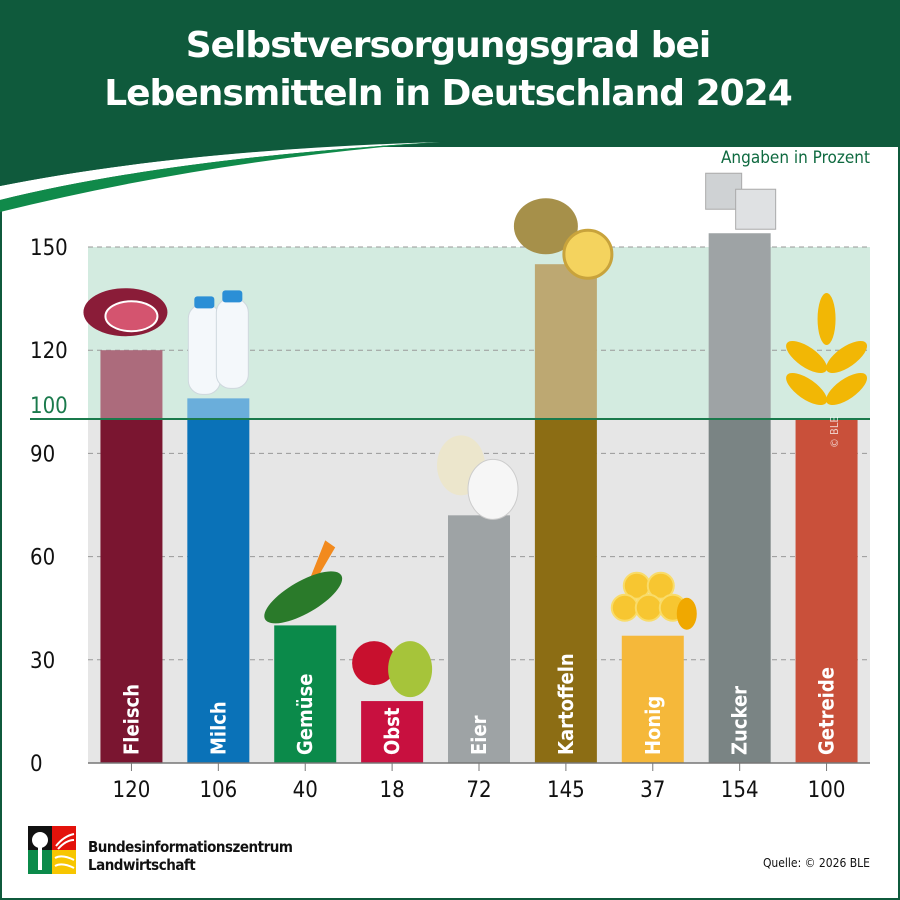 Image resolution: width=900 pixels, height=900 pixels. What do you see at coordinates (448, 45) in the screenshot?
I see `title-line-1: Selbstversorgungsgrad bei` at bounding box center [448, 45].